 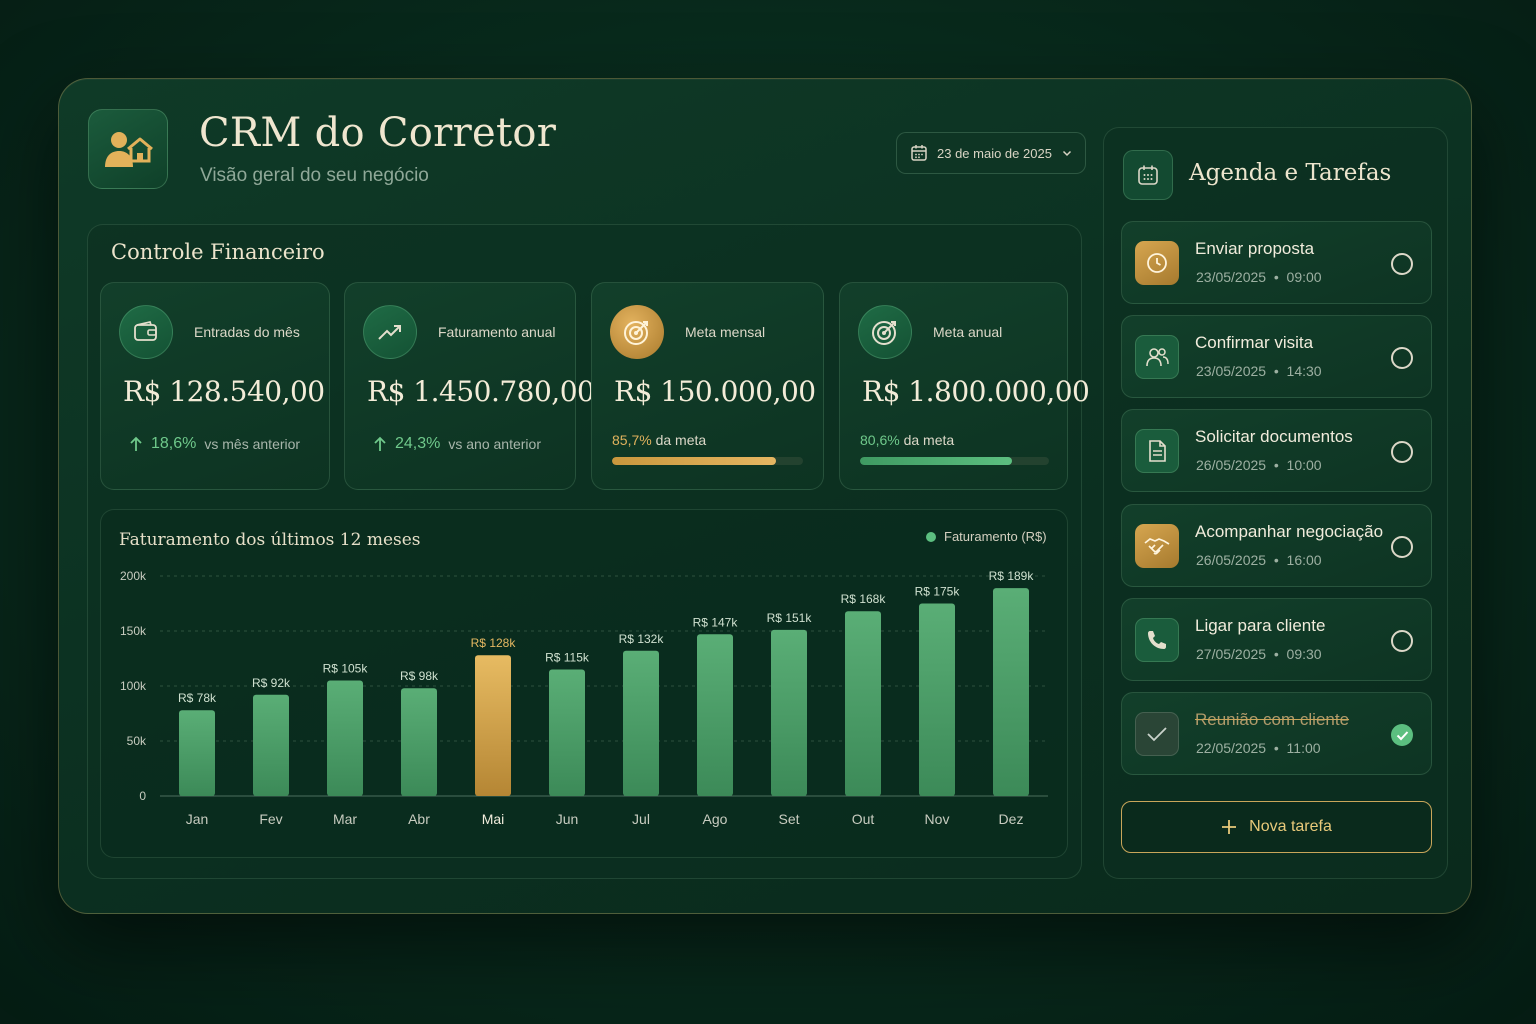 I want to click on goal-percent: 85,7%, so click(x=632, y=440).